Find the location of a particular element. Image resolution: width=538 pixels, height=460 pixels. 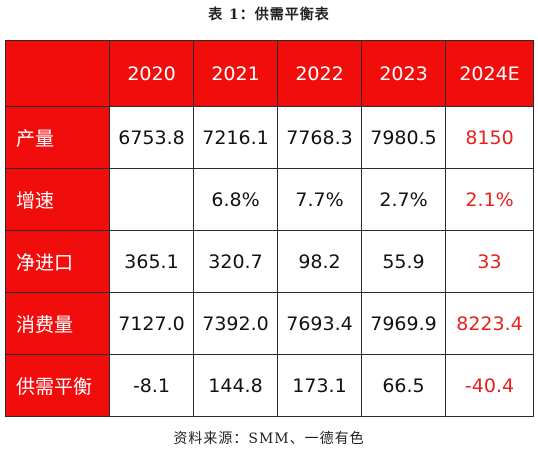

row-label: 产量 is located at coordinates (57, 137).